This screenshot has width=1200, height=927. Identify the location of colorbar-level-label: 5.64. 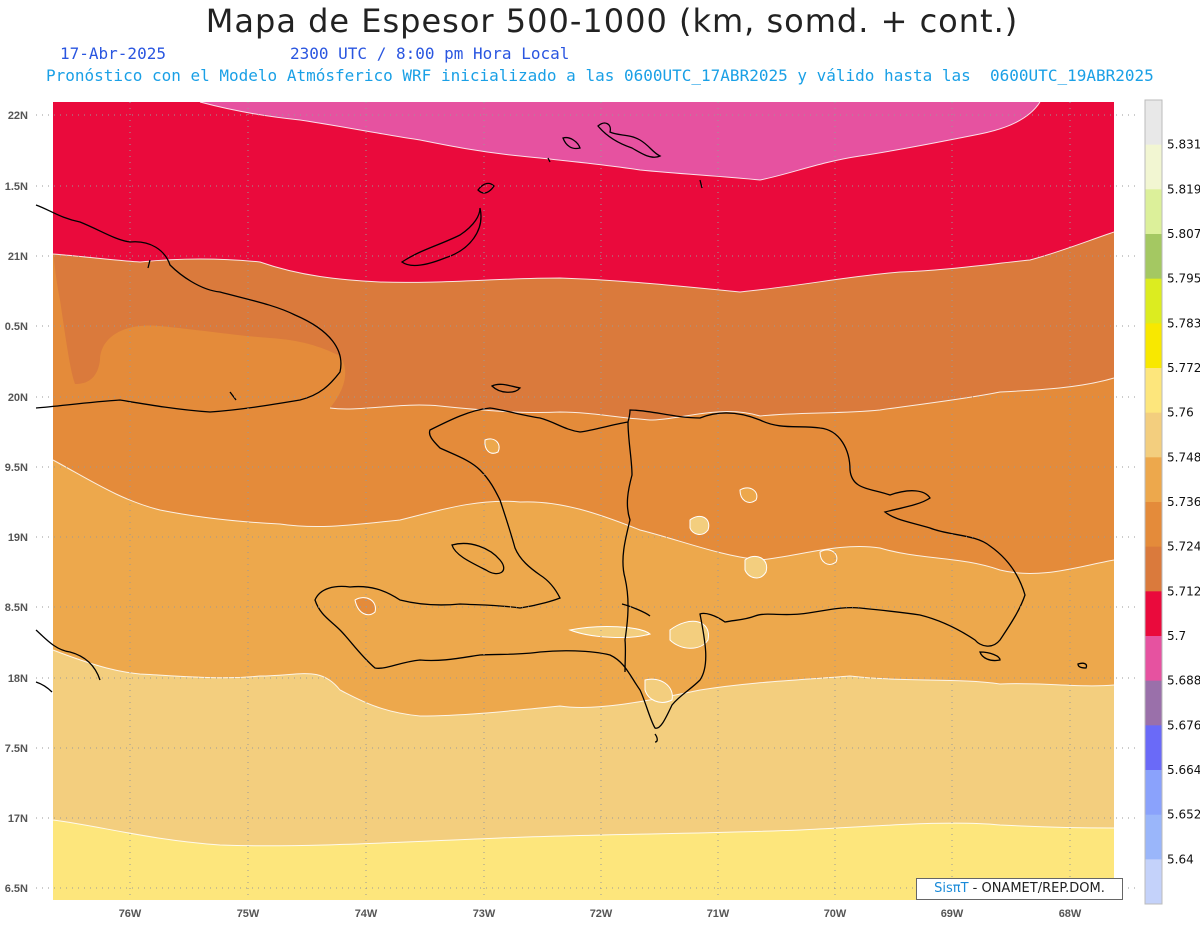
(1180, 859).